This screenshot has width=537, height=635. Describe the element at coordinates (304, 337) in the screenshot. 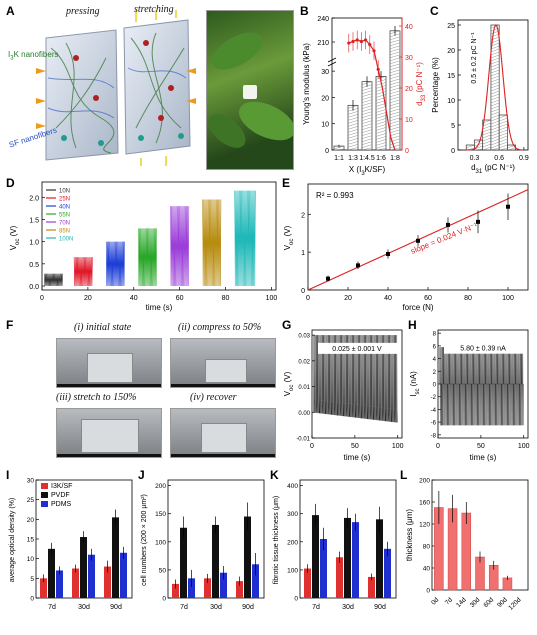

I see `y-tick-label: 0.03` at that location.